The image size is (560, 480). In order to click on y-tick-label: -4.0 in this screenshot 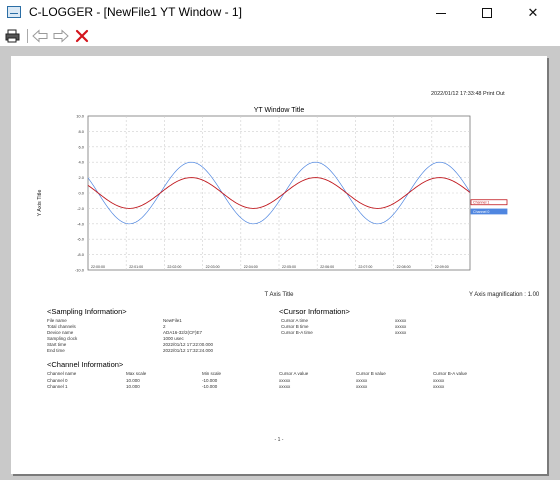, I will do `click(81, 223)`.